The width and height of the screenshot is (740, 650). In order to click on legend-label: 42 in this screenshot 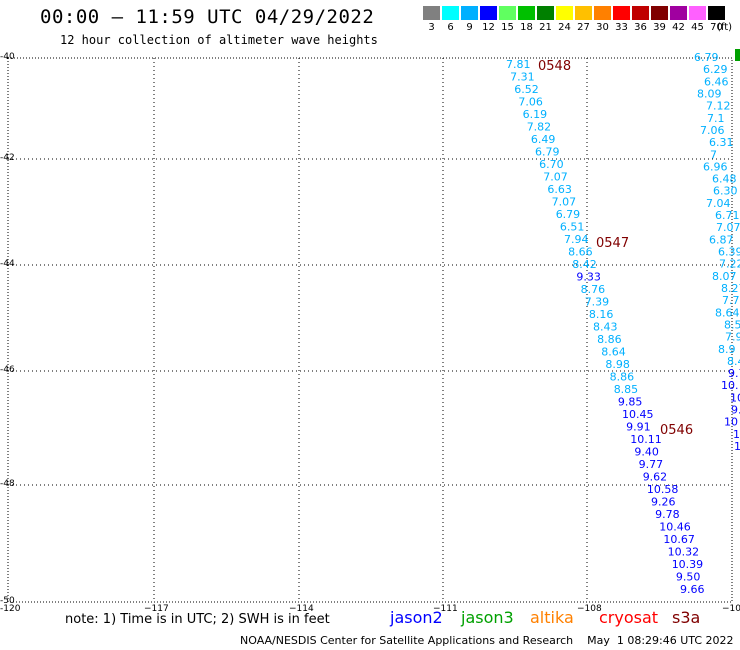, I will do `click(678, 27)`.